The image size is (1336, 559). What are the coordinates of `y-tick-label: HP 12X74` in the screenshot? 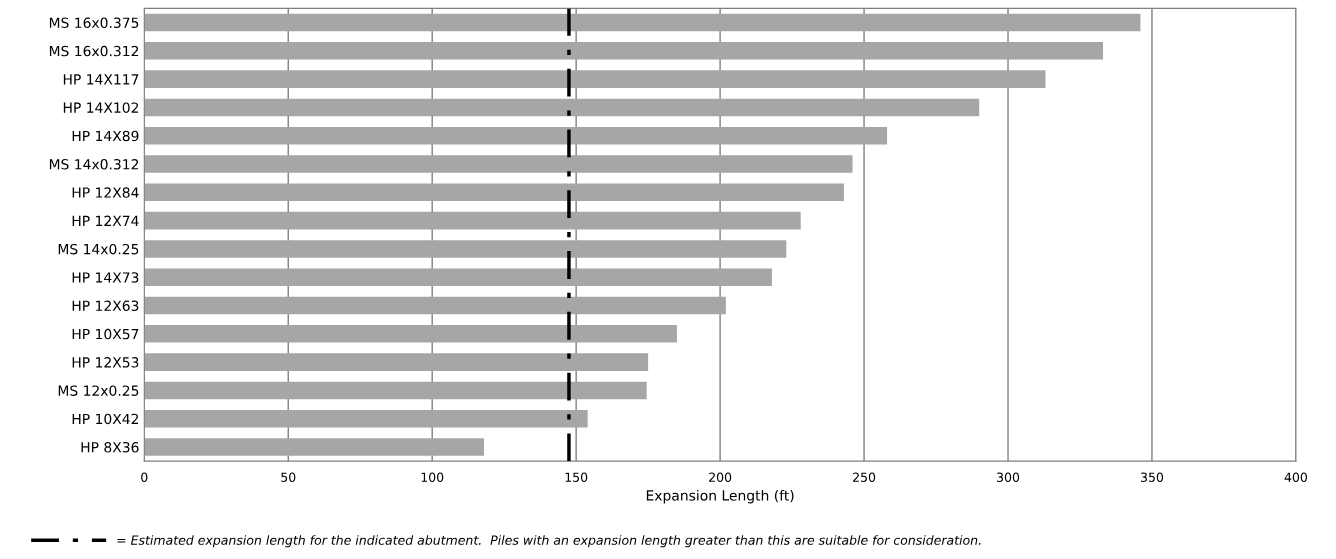 It's located at (105, 220).